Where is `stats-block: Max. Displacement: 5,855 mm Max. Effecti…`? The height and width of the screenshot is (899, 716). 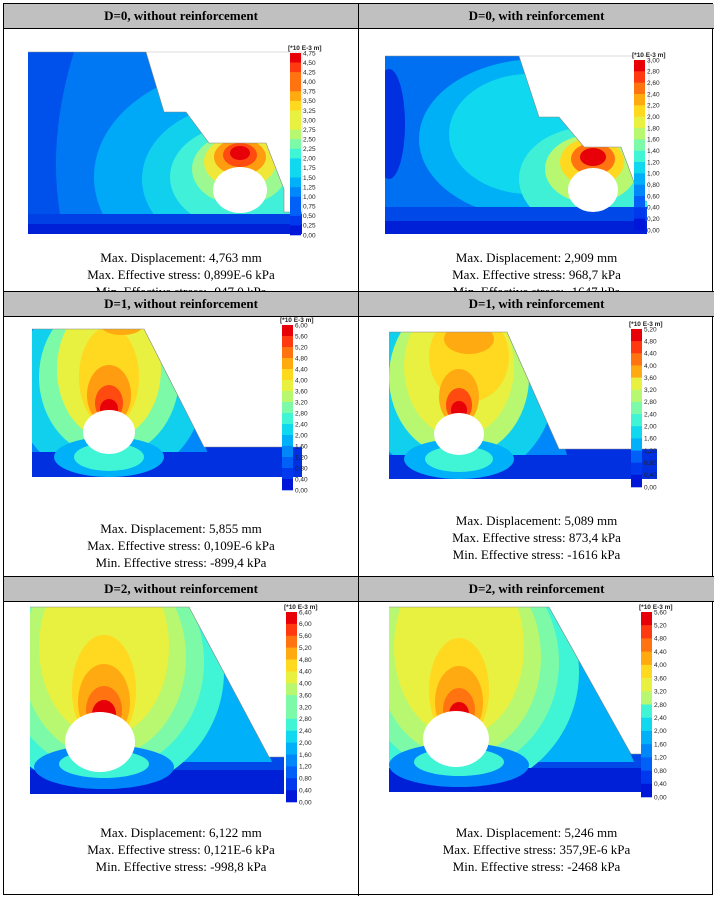
stats-block: Max. Displacement: 5,855 mm Max. Effecti… is located at coordinates (181, 545).